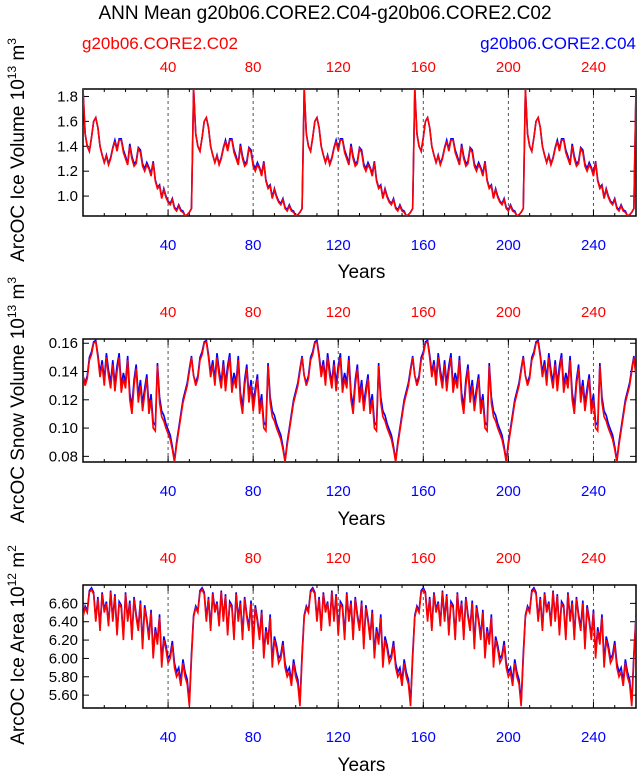  What do you see at coordinates (63, 622) in the screenshot?
I see `y-tick-label: 6.40` at bounding box center [63, 622].